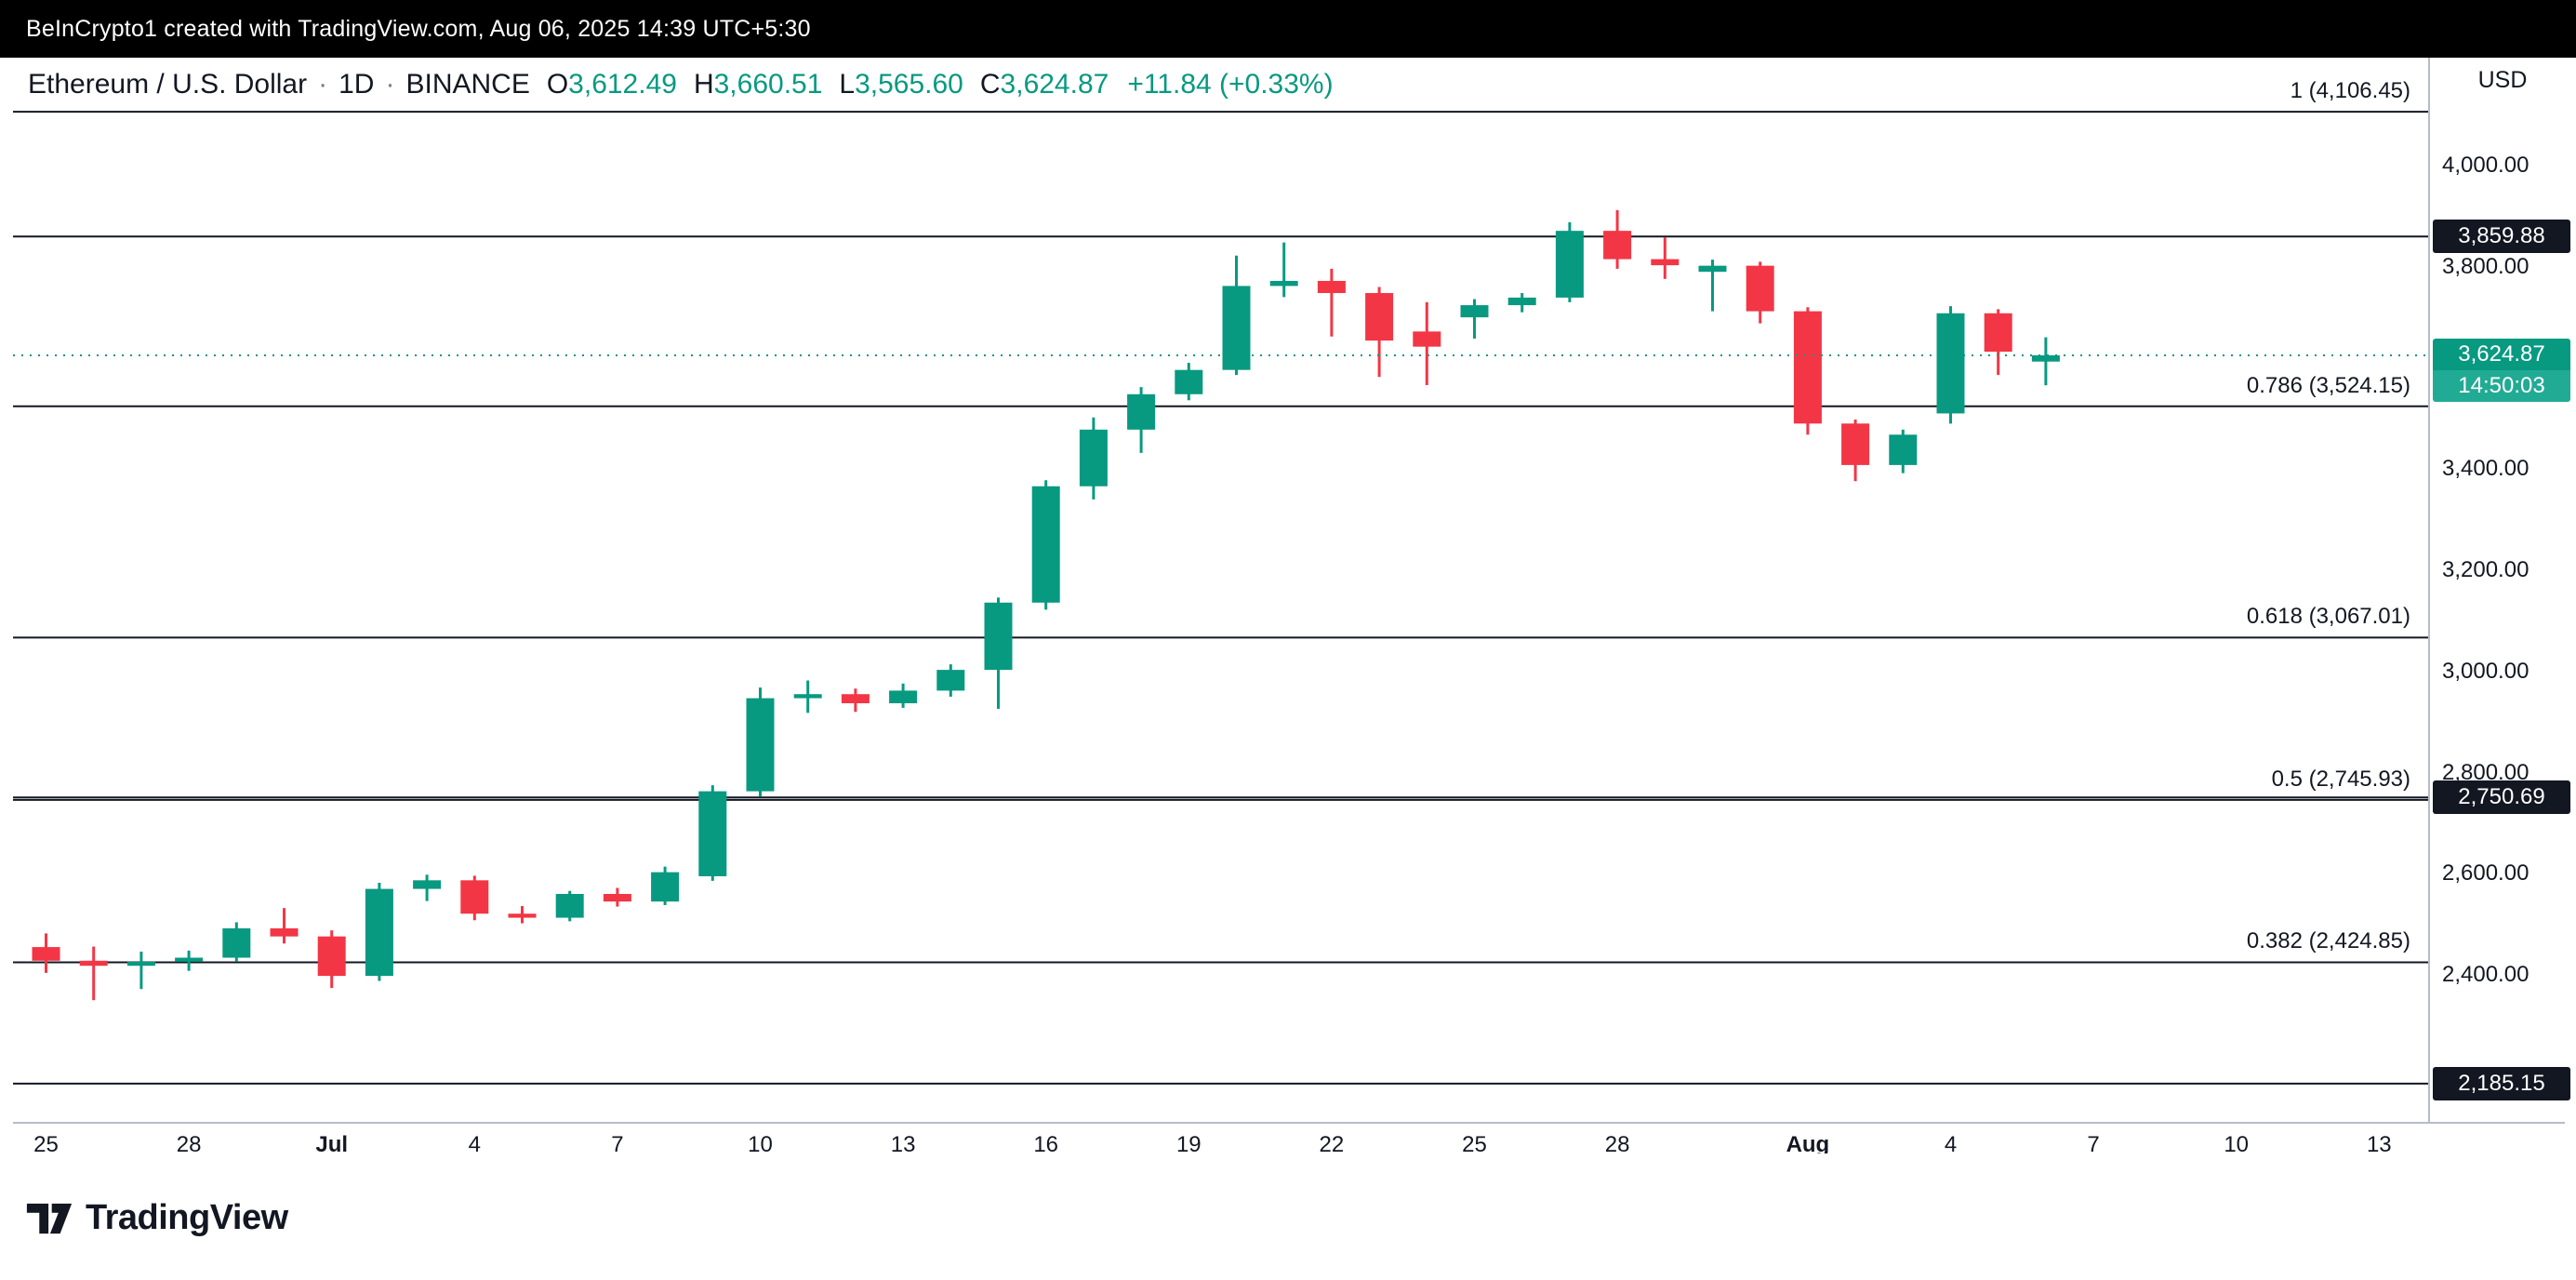 Image resolution: width=2576 pixels, height=1280 pixels. What do you see at coordinates (2501, 797) in the screenshot?
I see `price-tag: 2,750.69` at bounding box center [2501, 797].